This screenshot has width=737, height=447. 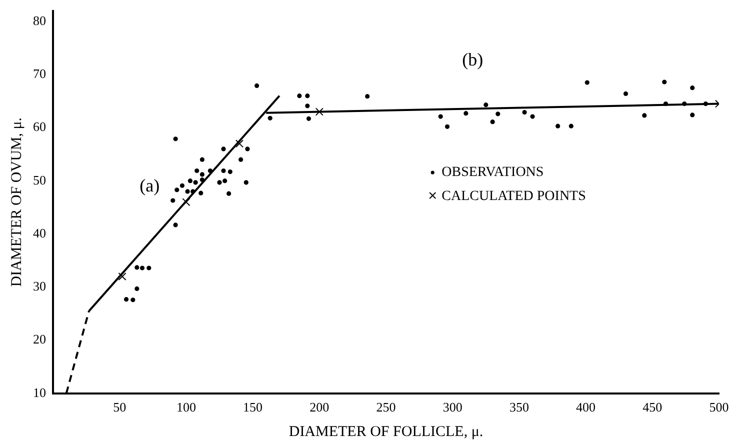 I want to click on legend-label: CALCULATED POINTS, so click(x=514, y=196).